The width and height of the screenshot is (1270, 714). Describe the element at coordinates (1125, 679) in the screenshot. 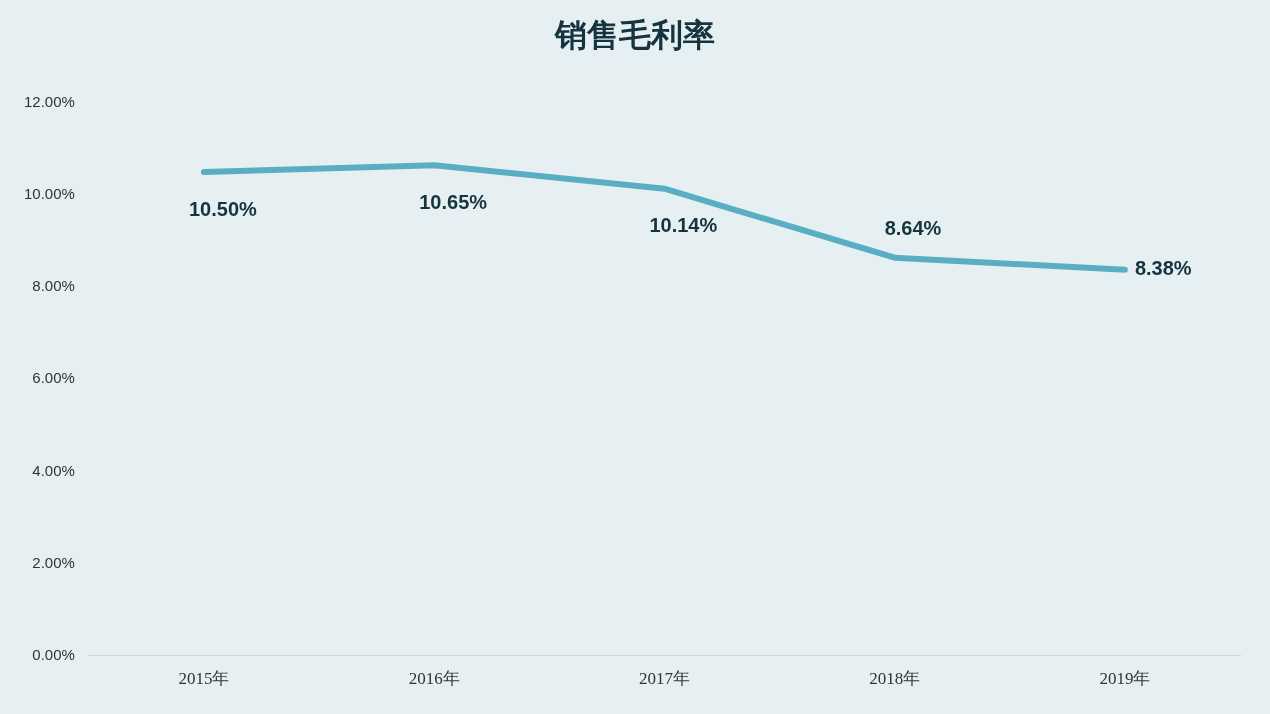

I see `x-tick-label: 2019年` at that location.